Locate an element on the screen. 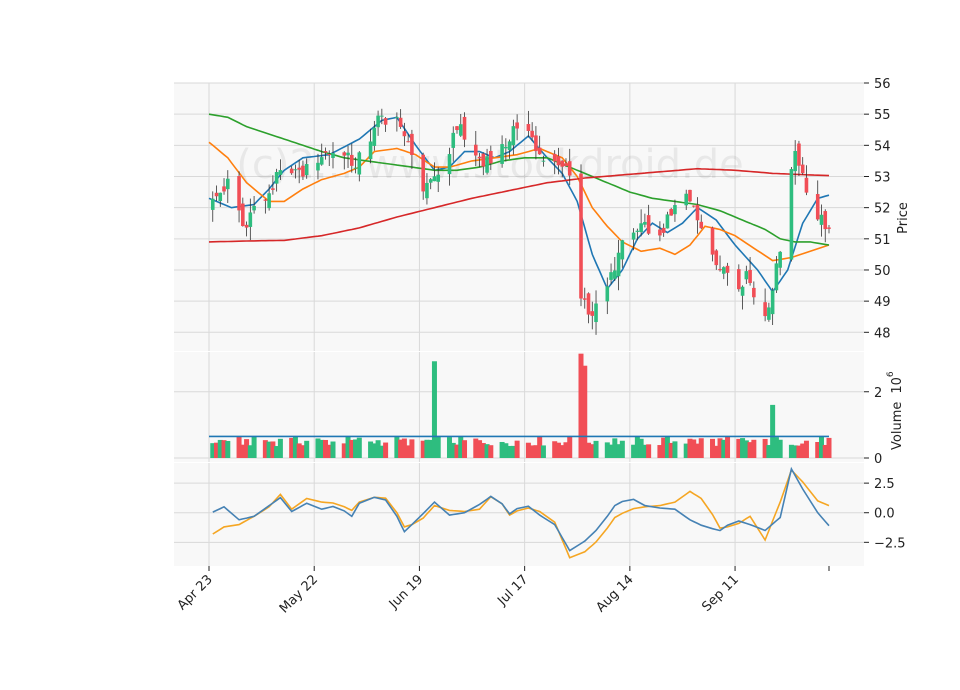 Image resolution: width=960 pixels, height=690 pixels. y-tick-label: 2.5 is located at coordinates (884, 484).